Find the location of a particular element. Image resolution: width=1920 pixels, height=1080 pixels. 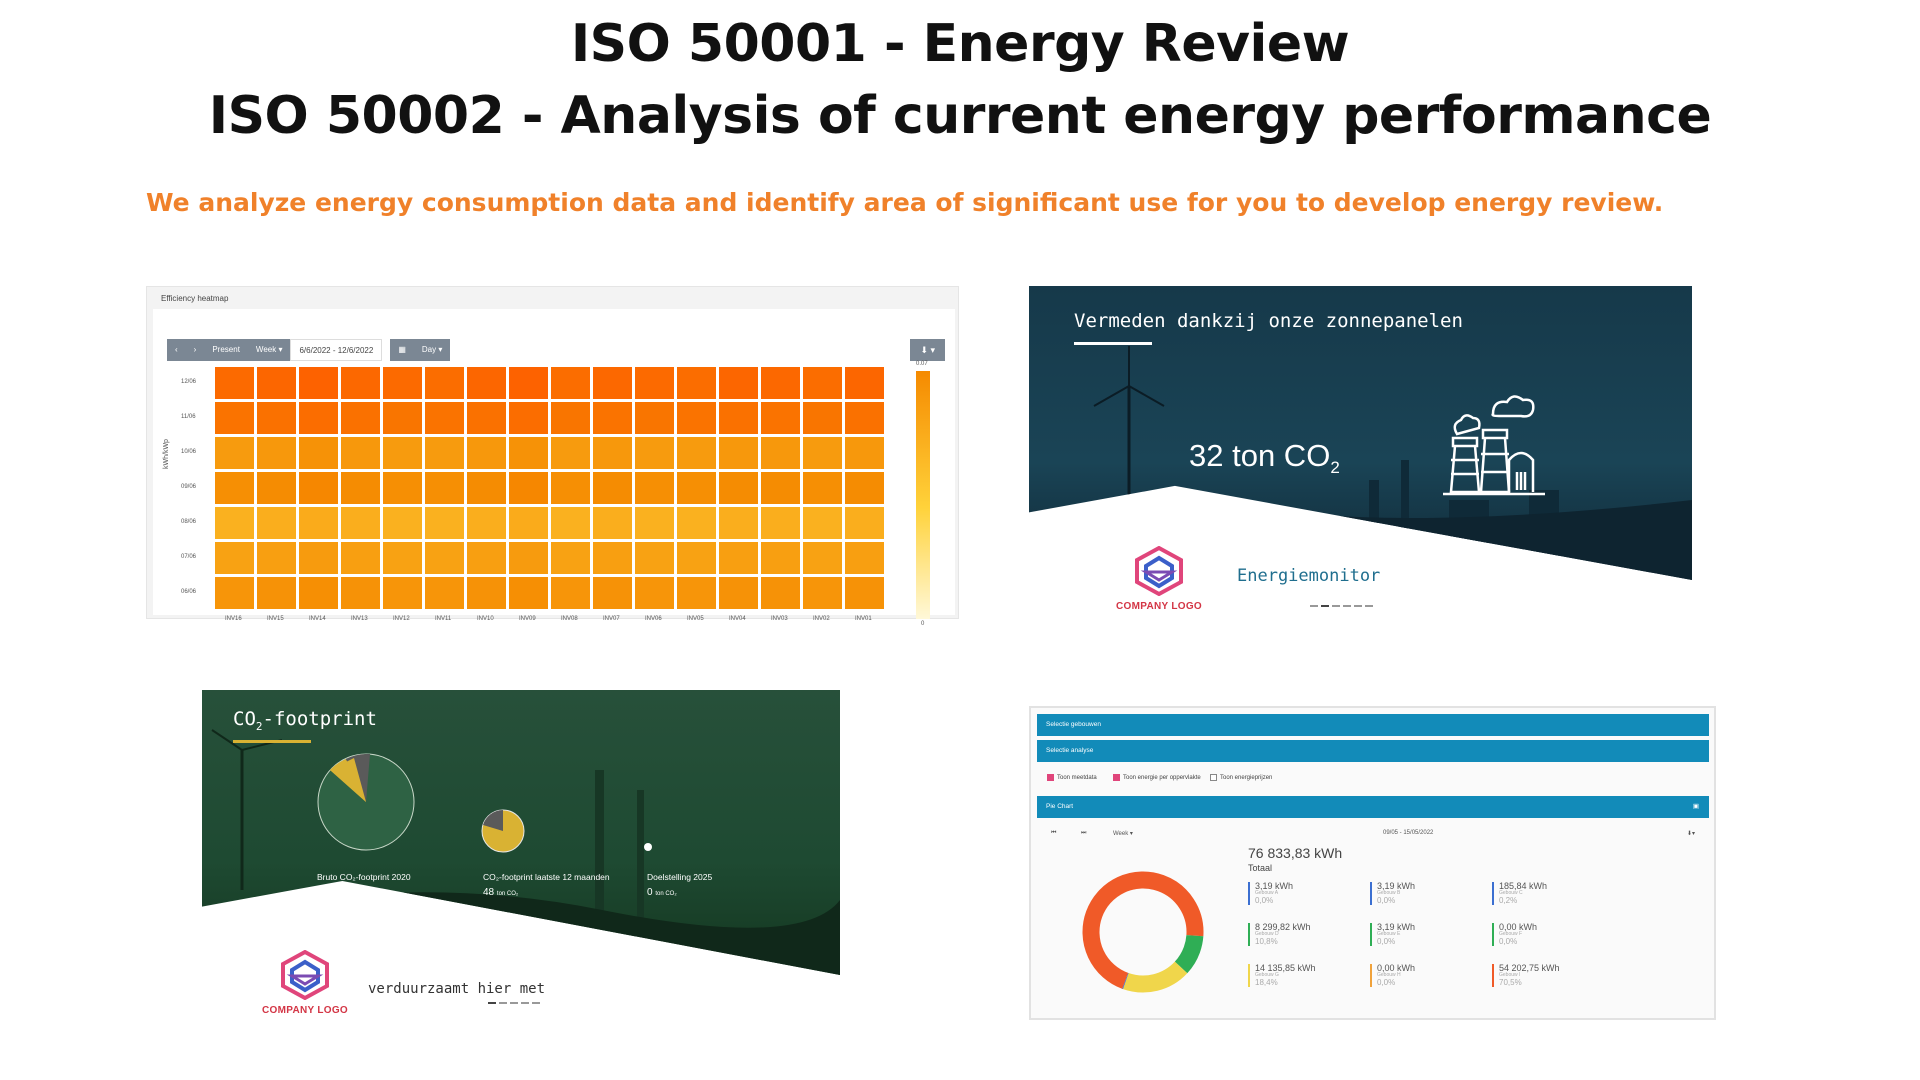

download-icon: ⬇ ▾ is located at coordinates (927, 350).